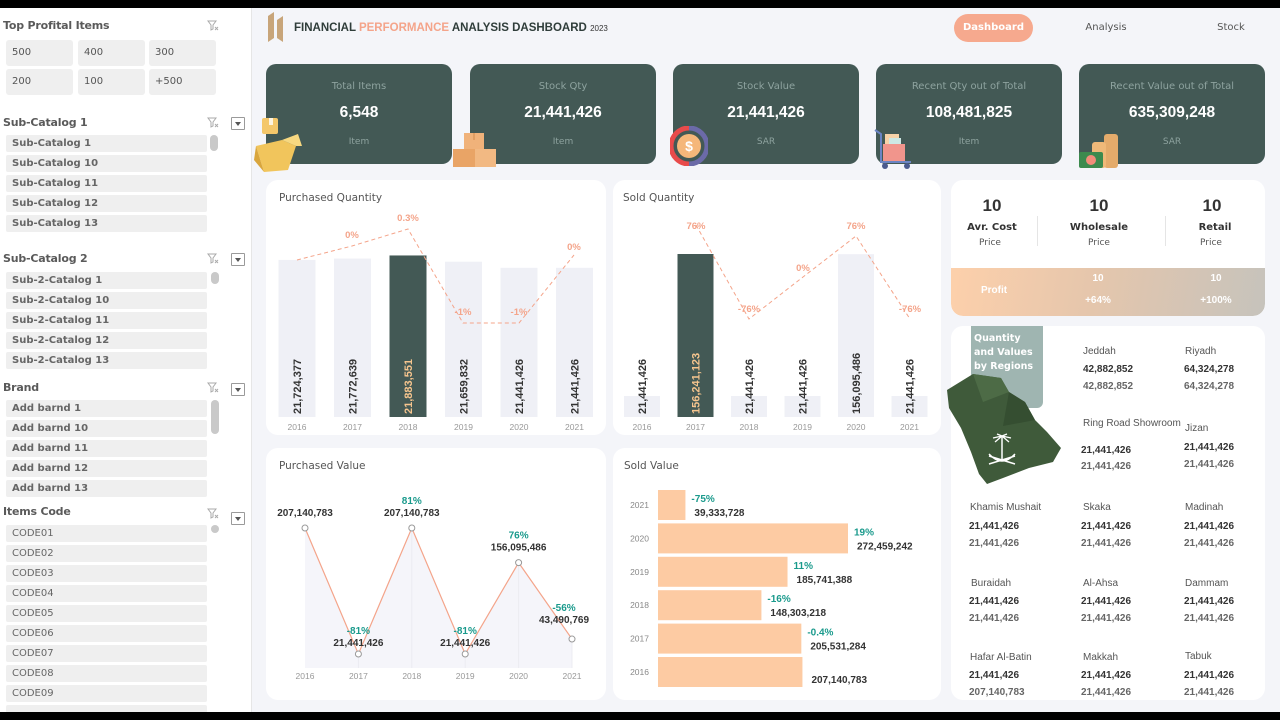 The image size is (1280, 720). Describe the element at coordinates (106, 448) in the screenshot. I see `slicer-item: Add barnd 11` at that location.